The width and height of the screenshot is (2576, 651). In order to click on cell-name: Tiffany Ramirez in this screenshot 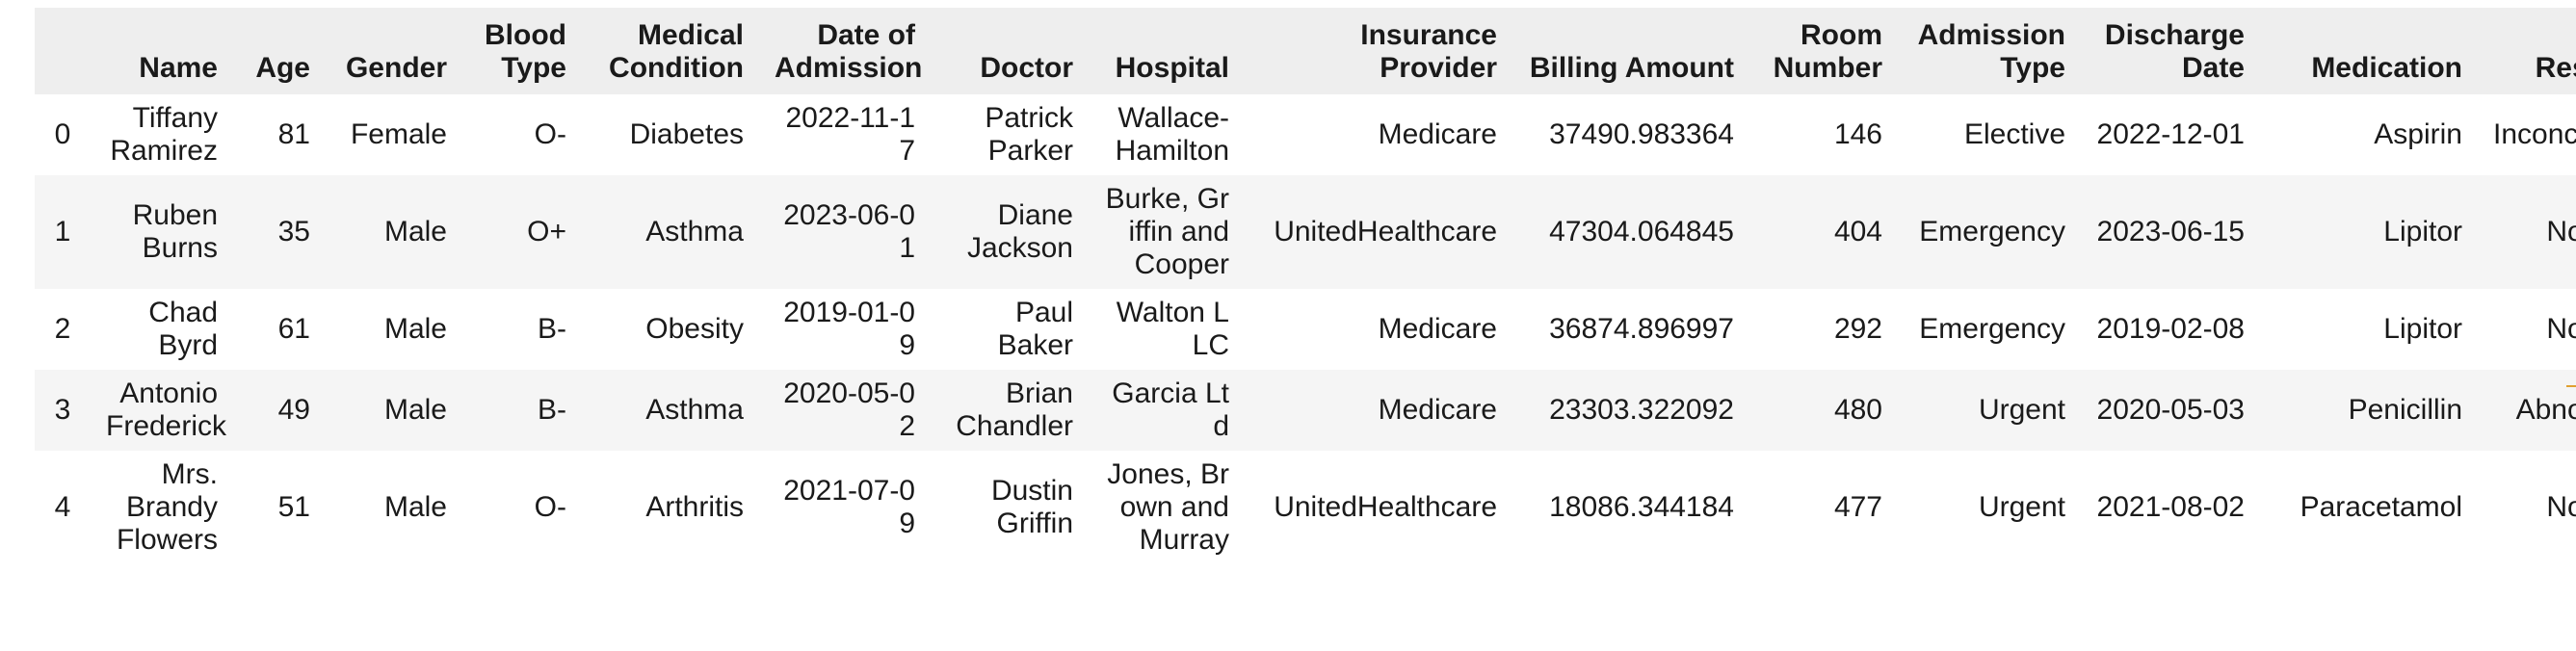, I will do `click(162, 134)`.